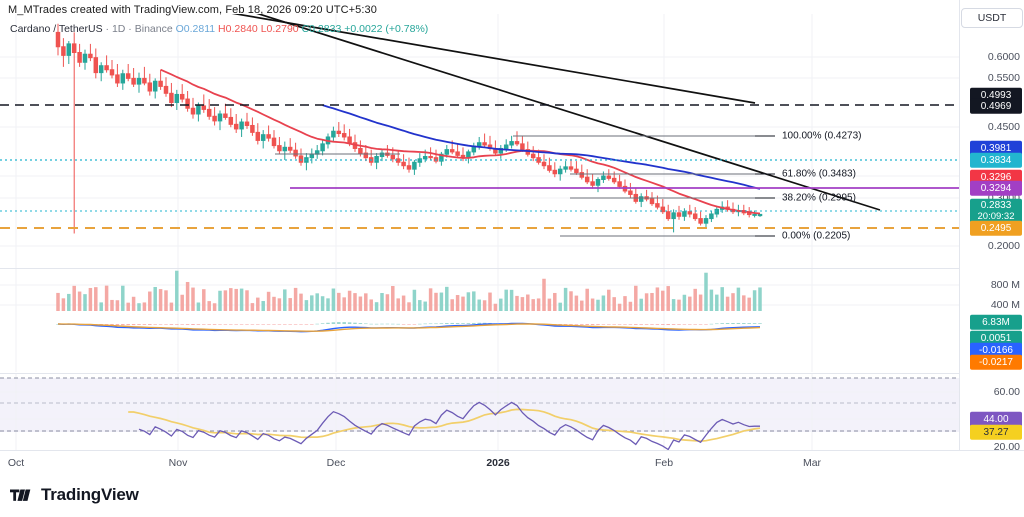 This screenshot has height=517, width=1024. I want to click on rsi-pane, so click(480, 412).